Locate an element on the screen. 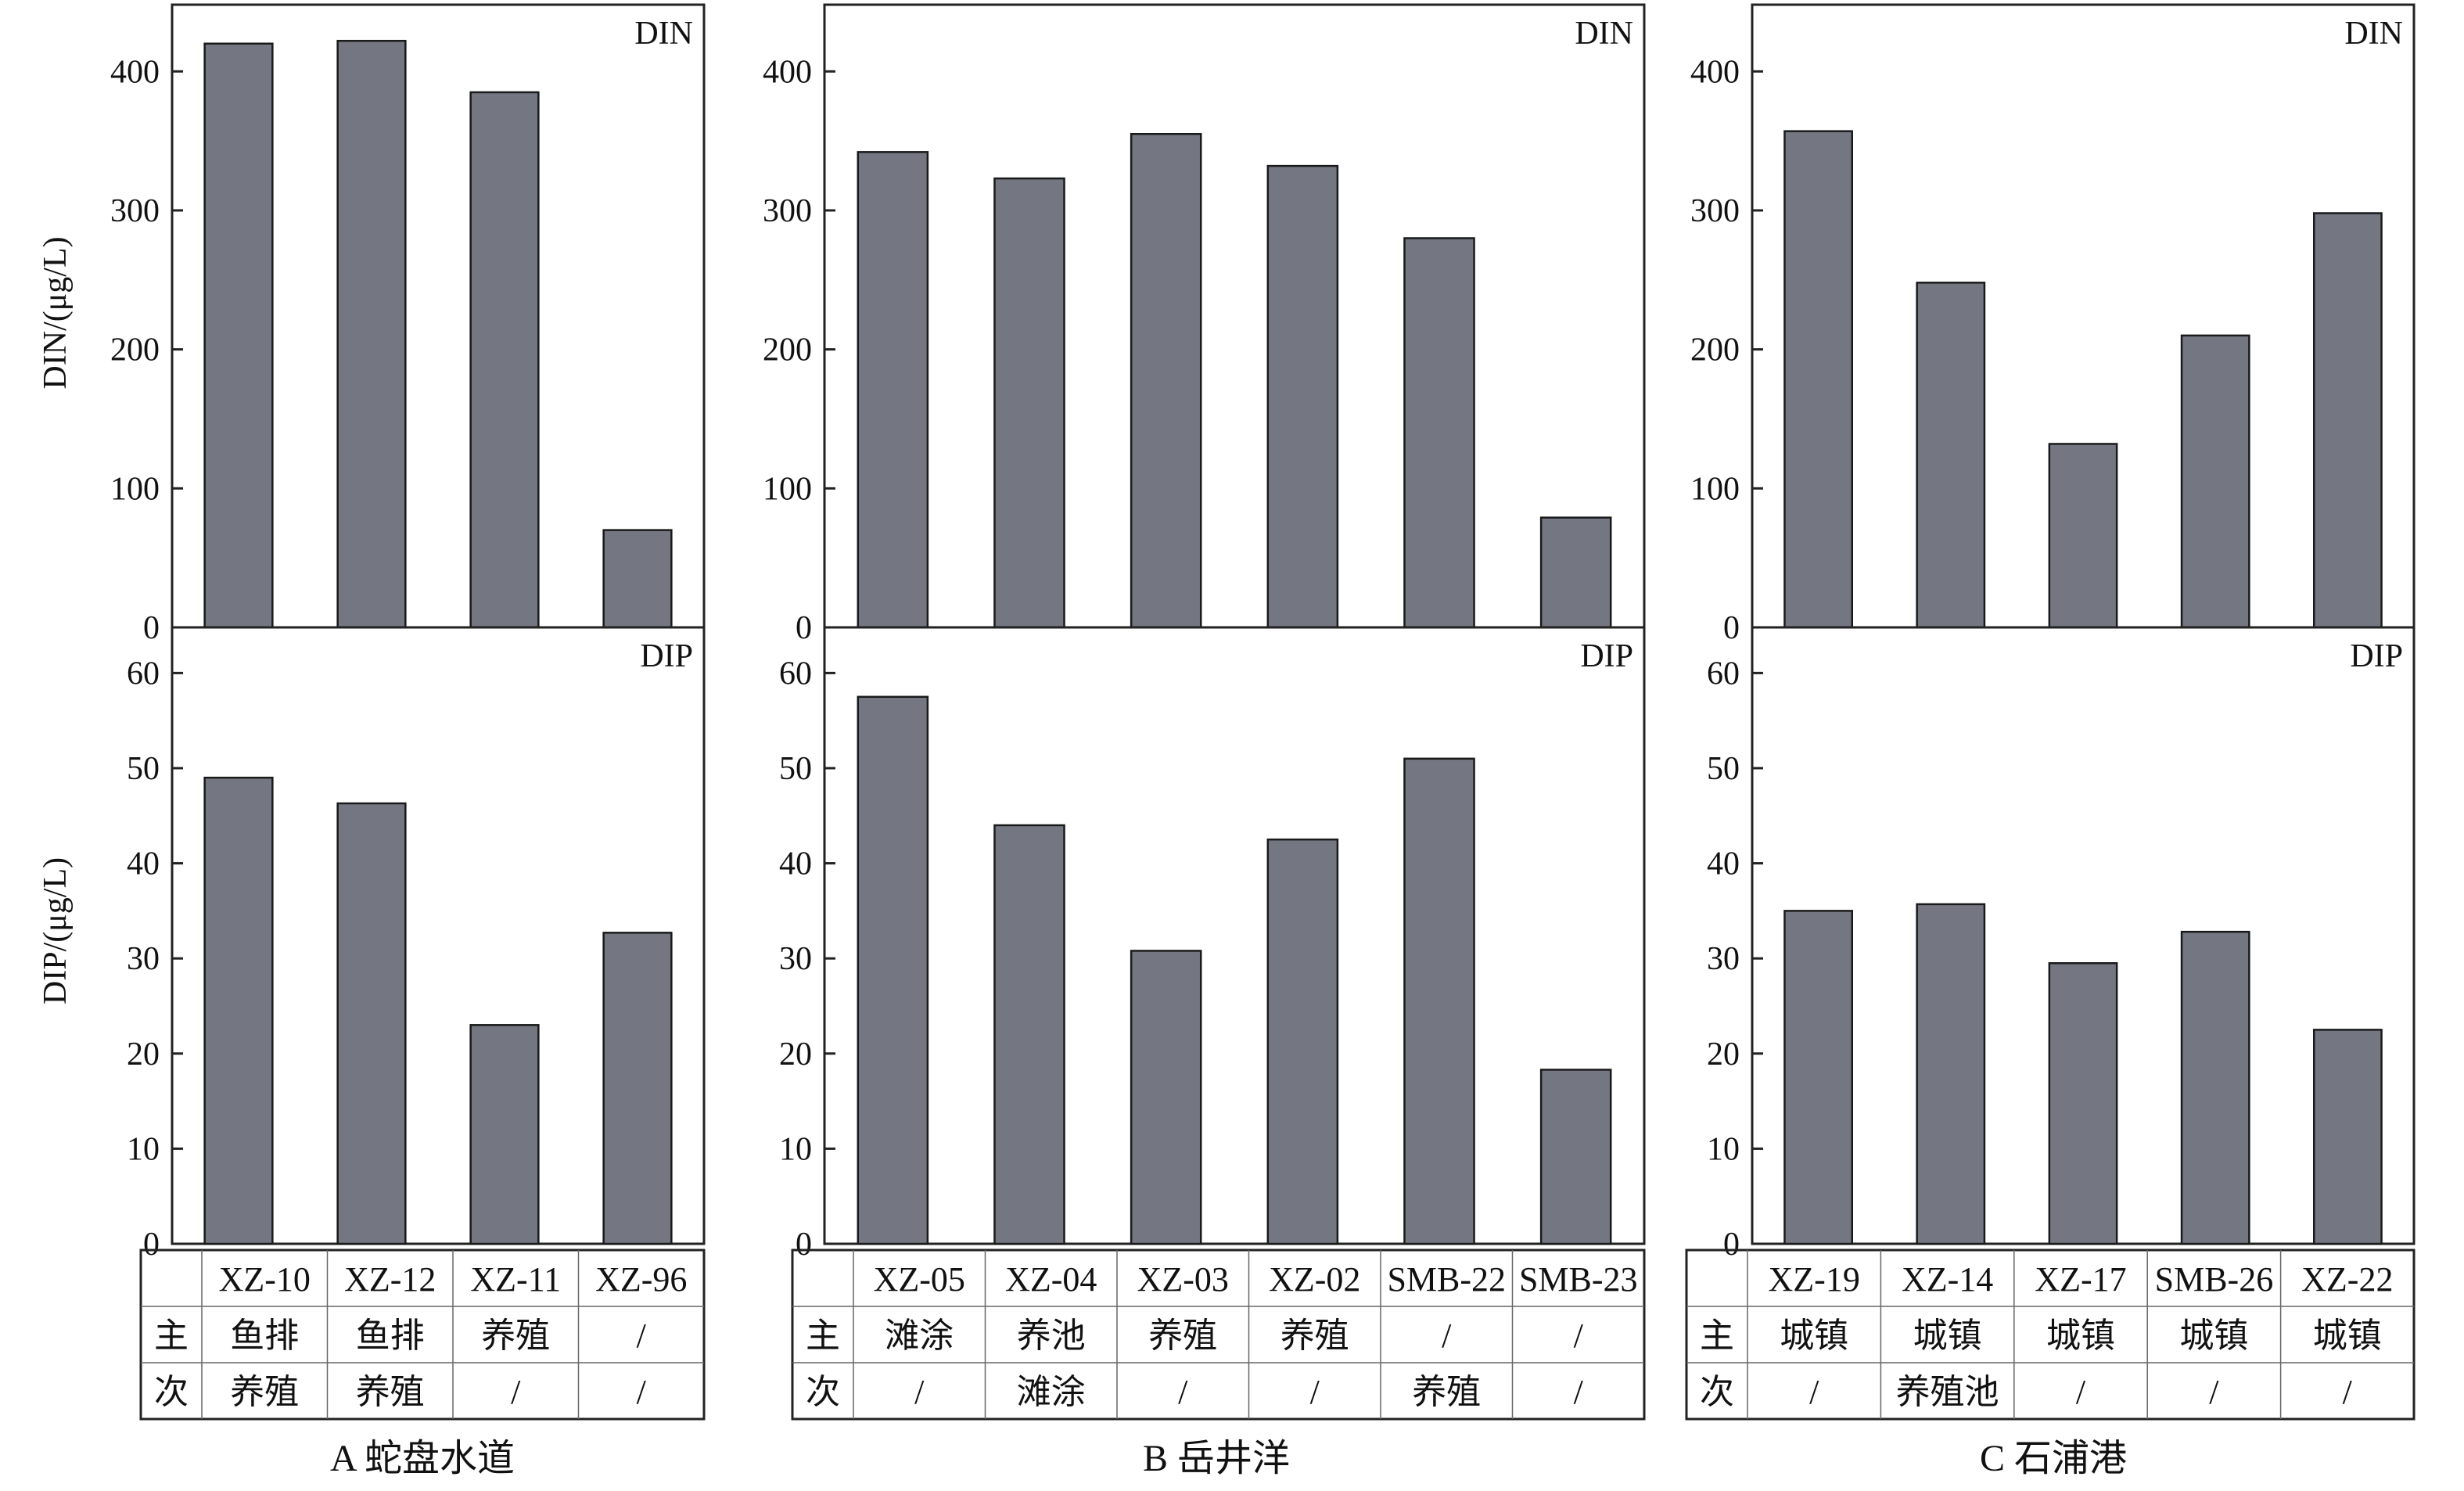 This screenshot has height=1491, width=2464. table-station-cell: XZ-10 is located at coordinates (265, 1279).